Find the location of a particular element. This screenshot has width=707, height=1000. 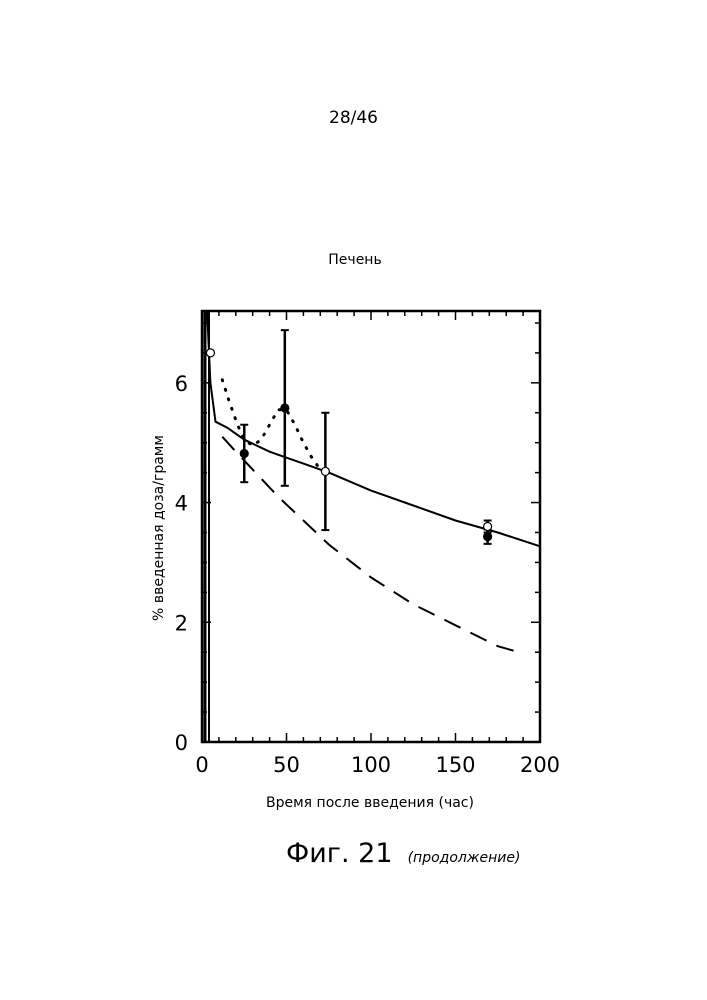

data-points is located at coordinates (348, 437).